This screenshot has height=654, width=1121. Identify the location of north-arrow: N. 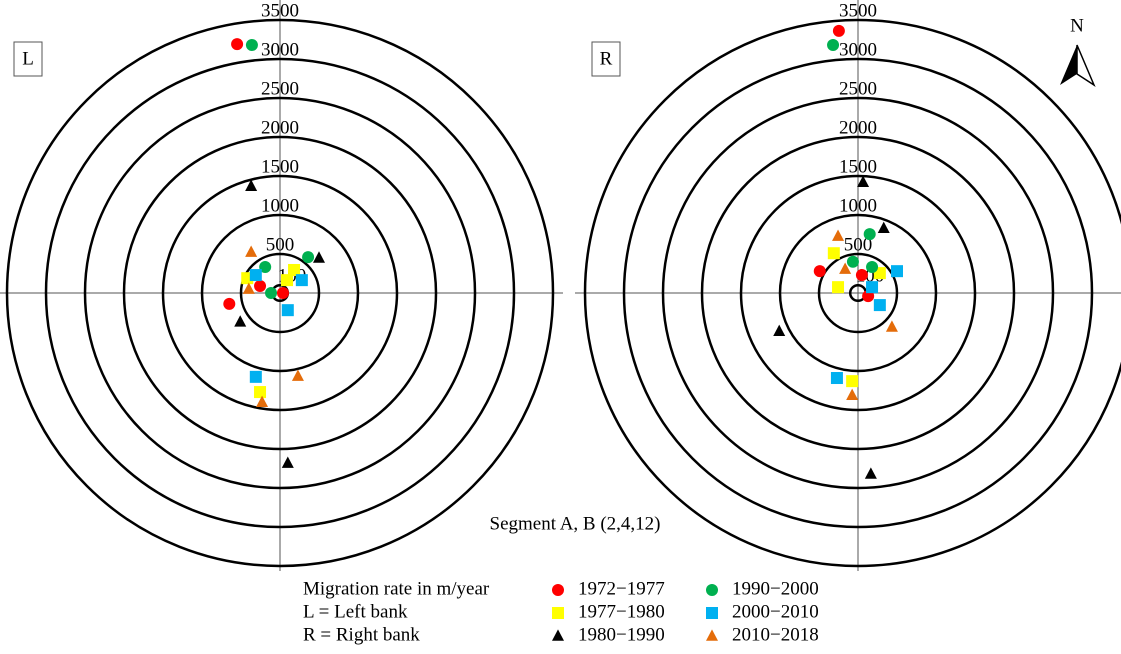
(1078, 51).